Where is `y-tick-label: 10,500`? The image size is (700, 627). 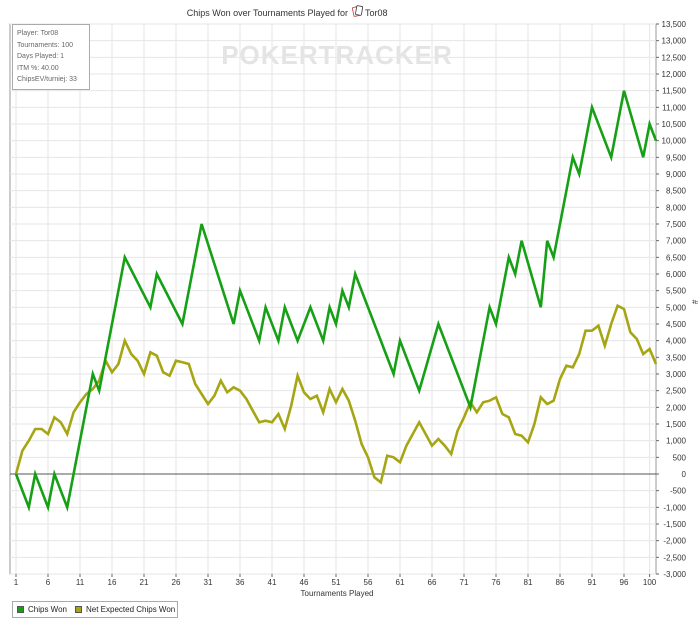
y-tick-label: 10,500 is located at coordinates (674, 124).